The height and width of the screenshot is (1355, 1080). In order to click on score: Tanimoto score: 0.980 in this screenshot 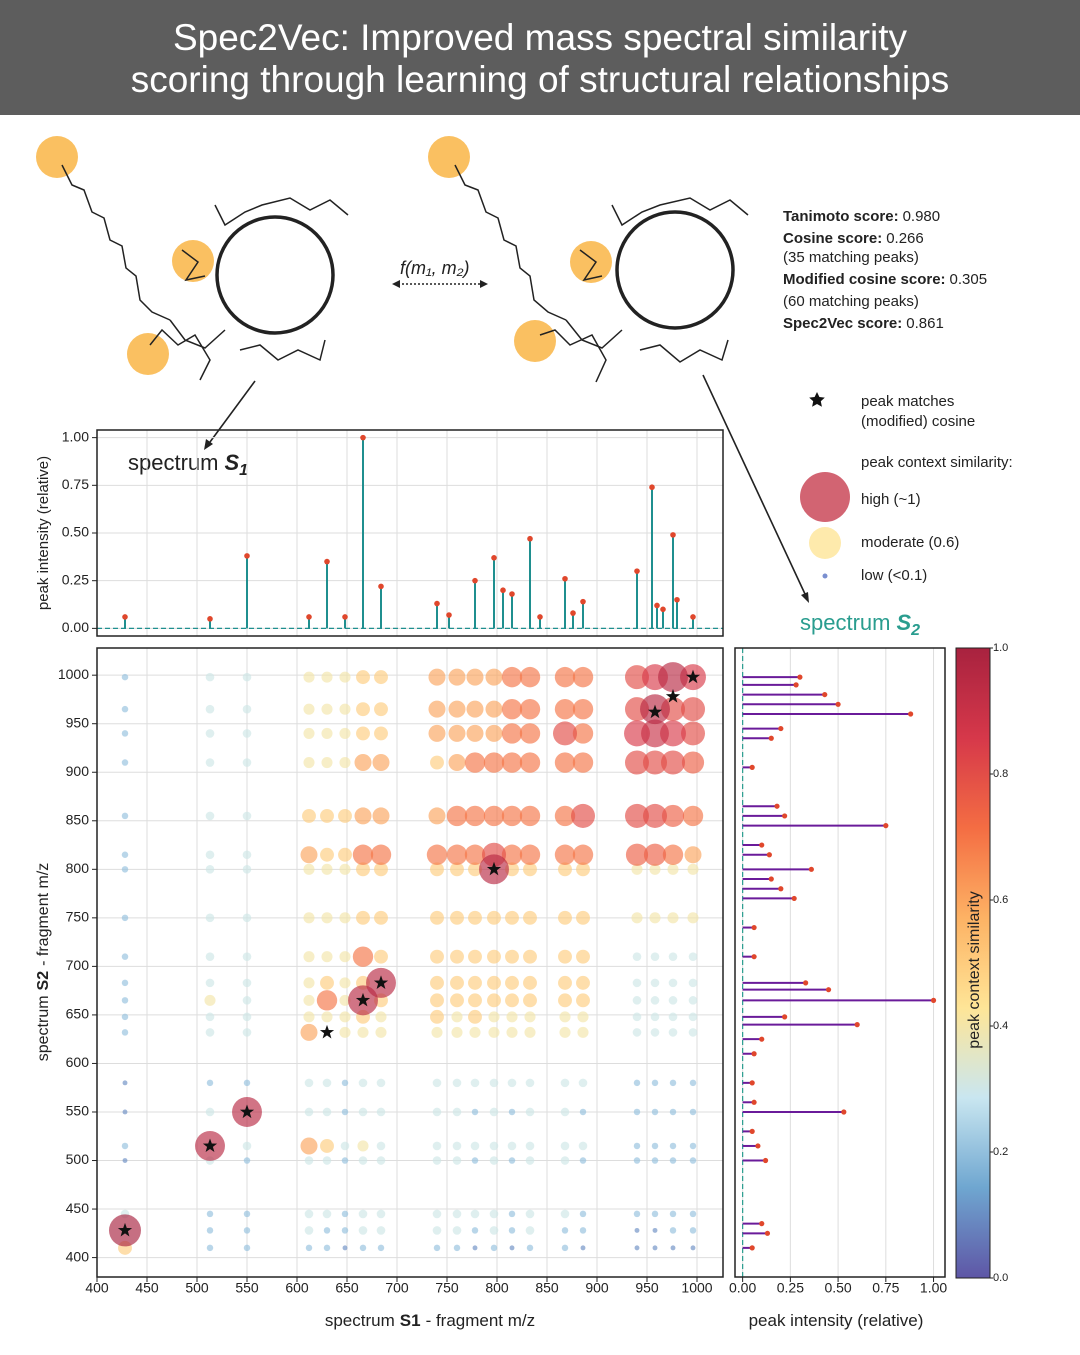, I will do `click(861, 216)`.